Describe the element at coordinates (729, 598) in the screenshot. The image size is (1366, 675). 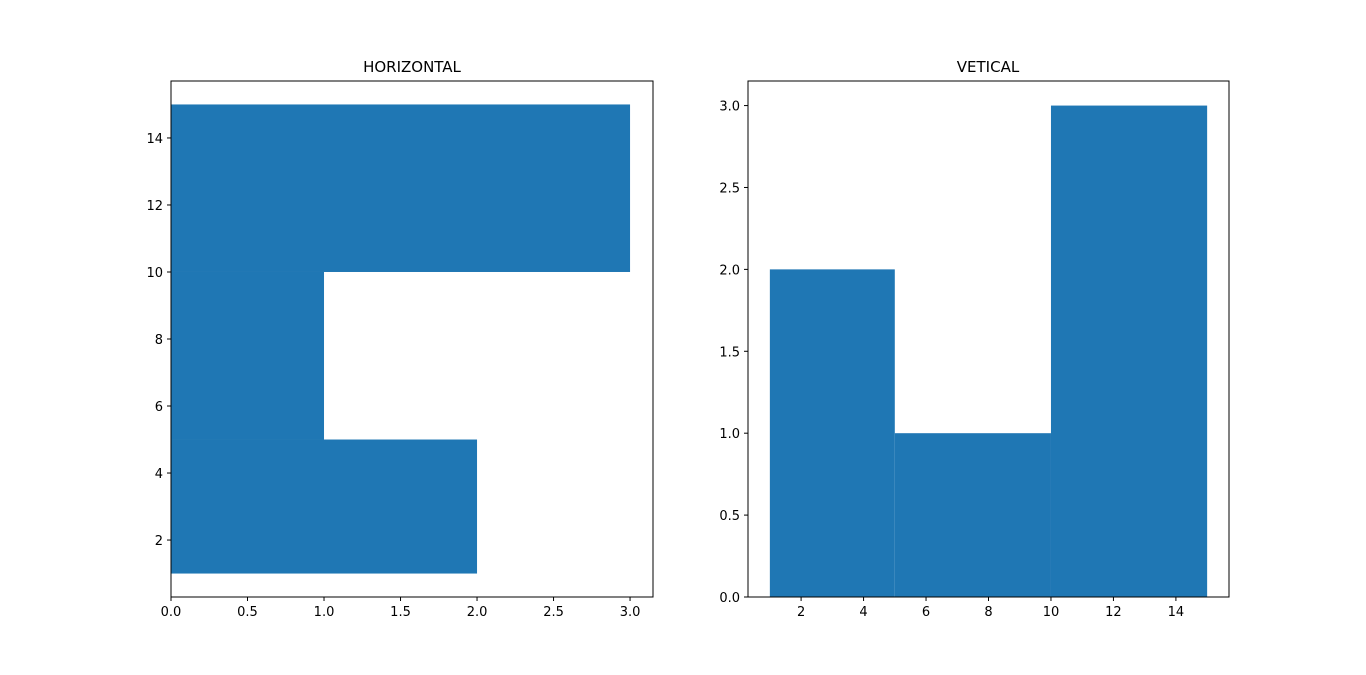
I see `y-tick-label: 0.0` at that location.